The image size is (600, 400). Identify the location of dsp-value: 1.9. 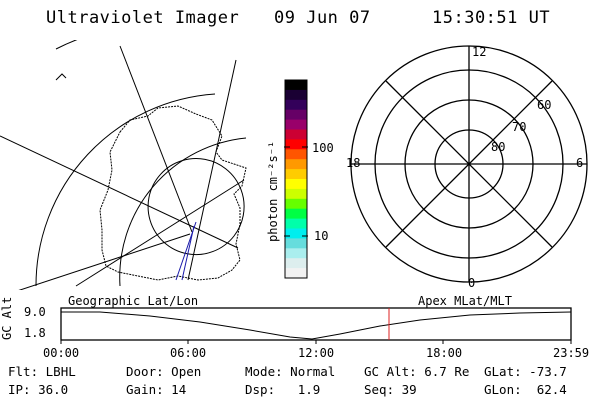
(309, 389).